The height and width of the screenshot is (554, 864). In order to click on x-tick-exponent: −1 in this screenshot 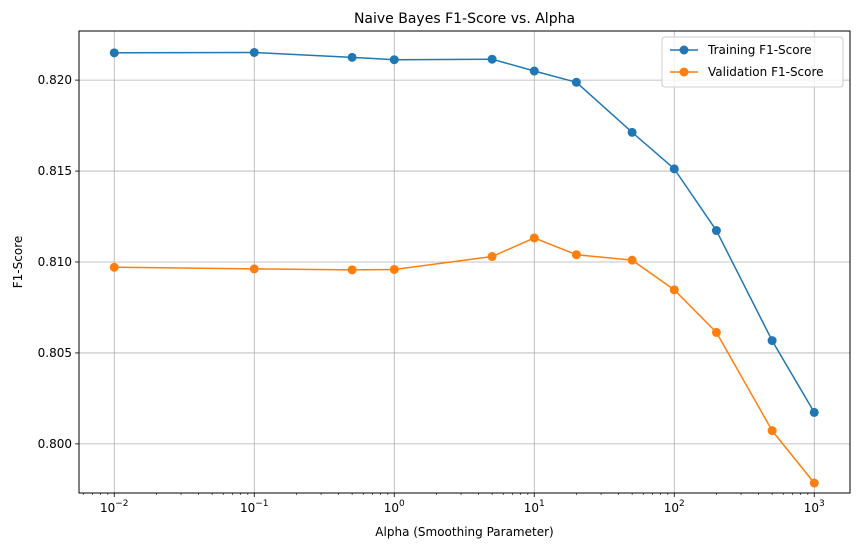, I will do `click(261, 504)`.